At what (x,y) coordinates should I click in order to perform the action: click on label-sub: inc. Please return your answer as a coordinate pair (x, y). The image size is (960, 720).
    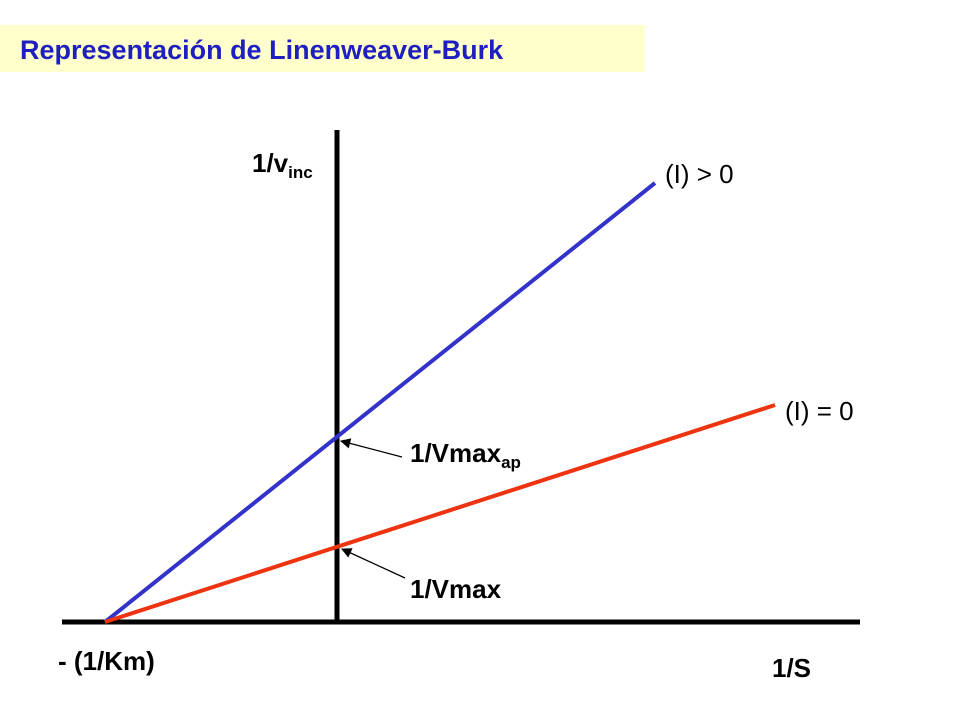
    Looking at the image, I should click on (300, 172).